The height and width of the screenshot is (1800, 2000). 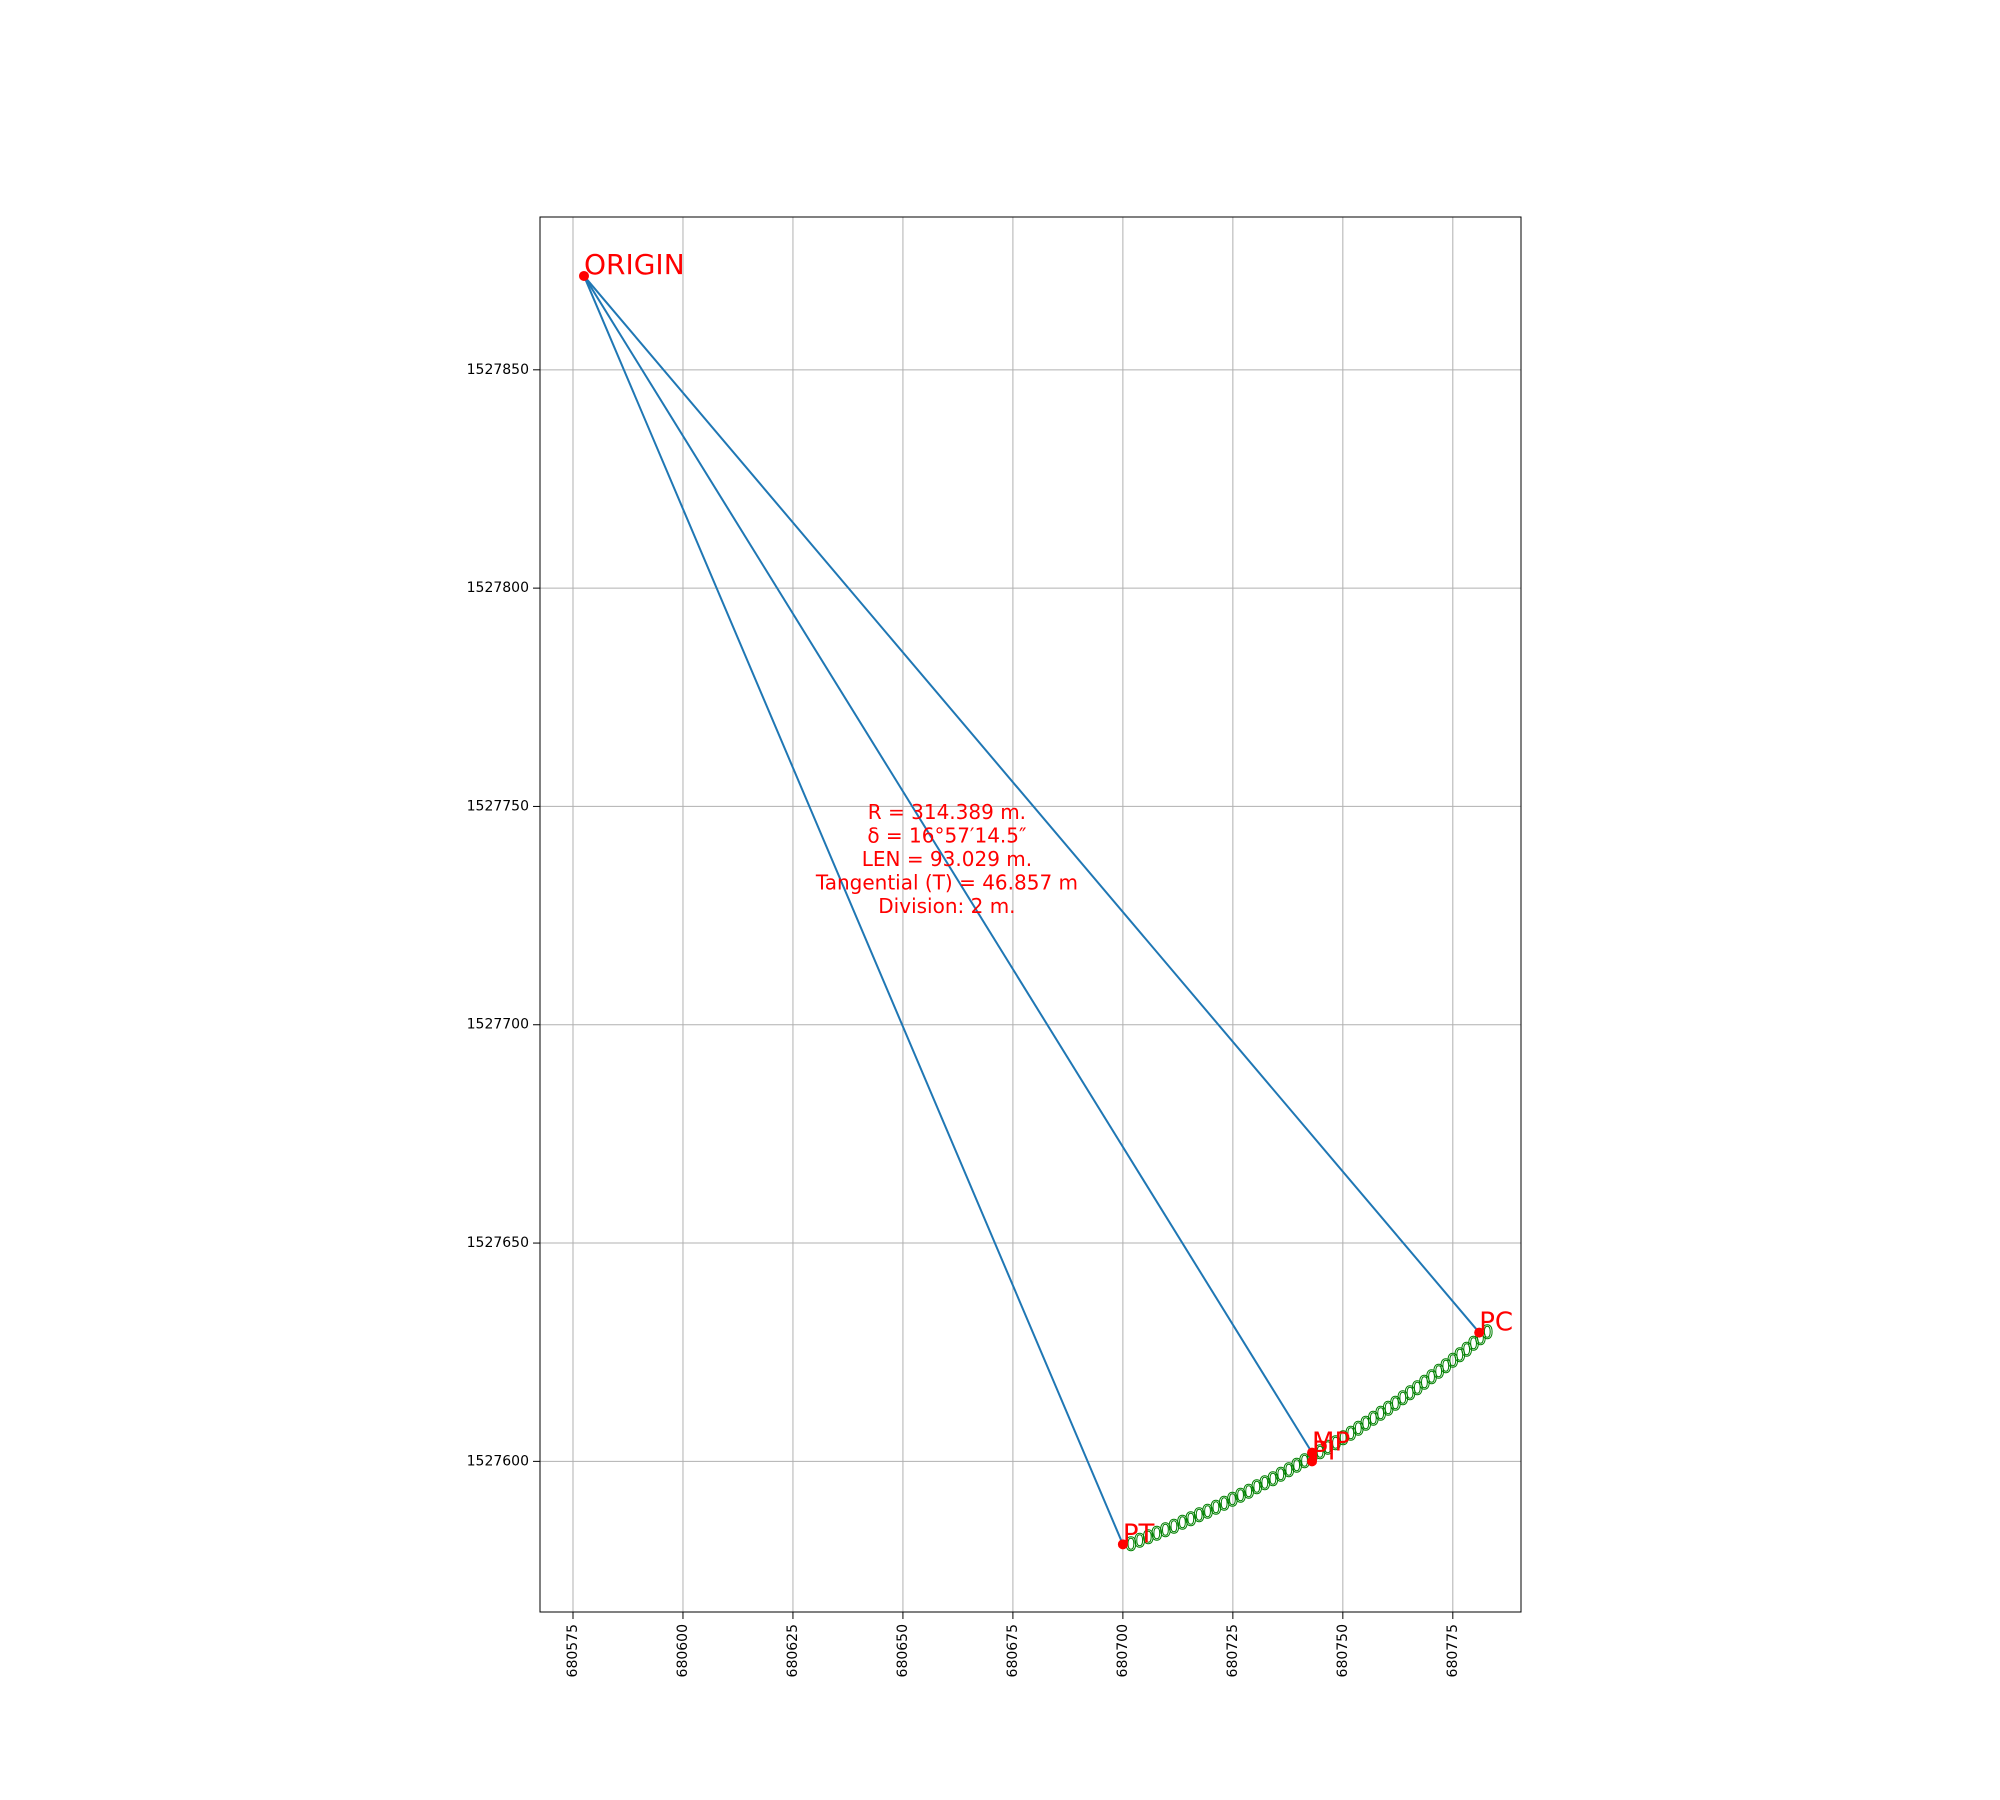 I want to click on x-tick-label: 680575, so click(x=573, y=1650).